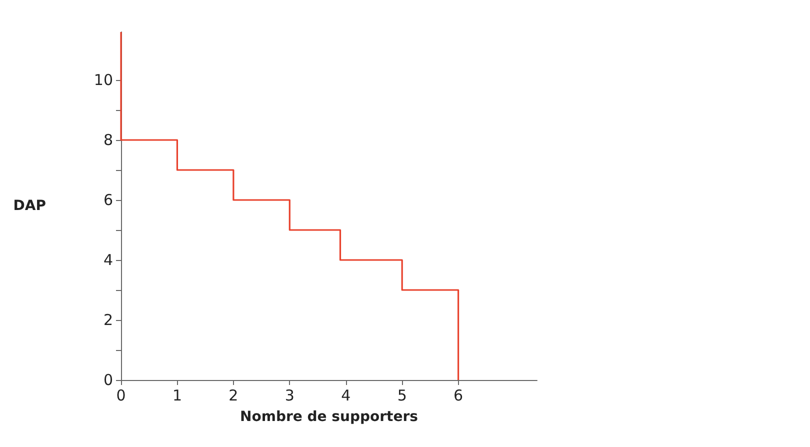  I want to click on x-tick-label: 2, so click(233, 395).